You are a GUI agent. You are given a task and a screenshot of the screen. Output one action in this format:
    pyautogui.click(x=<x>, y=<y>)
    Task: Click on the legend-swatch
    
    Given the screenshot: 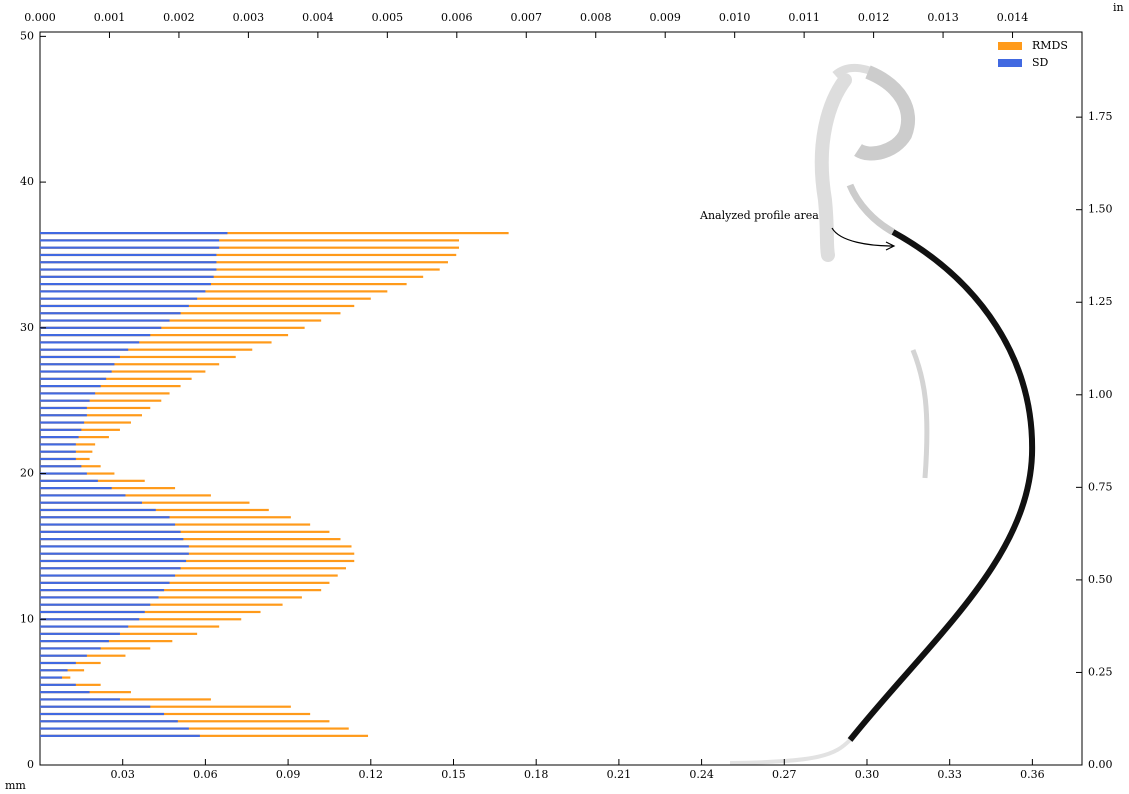 What is the action you would take?
    pyautogui.click(x=1010, y=63)
    